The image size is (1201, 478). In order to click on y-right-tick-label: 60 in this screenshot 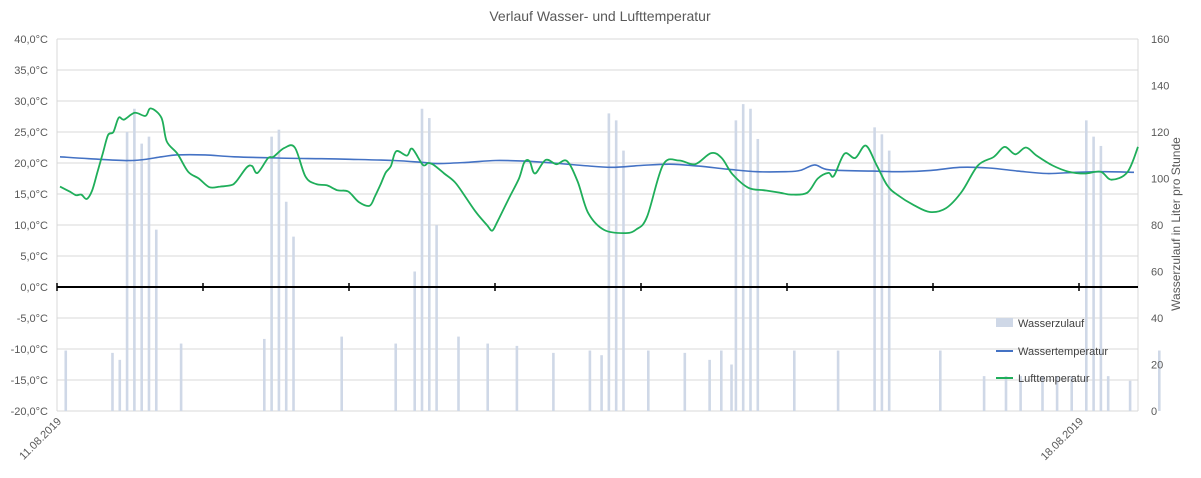, I will do `click(1157, 273)`.